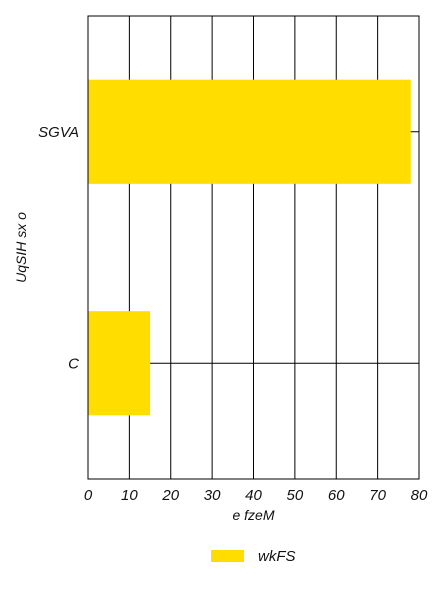 This screenshot has width=444, height=592. I want to click on x-tick-label-5: 50, so click(295, 495).